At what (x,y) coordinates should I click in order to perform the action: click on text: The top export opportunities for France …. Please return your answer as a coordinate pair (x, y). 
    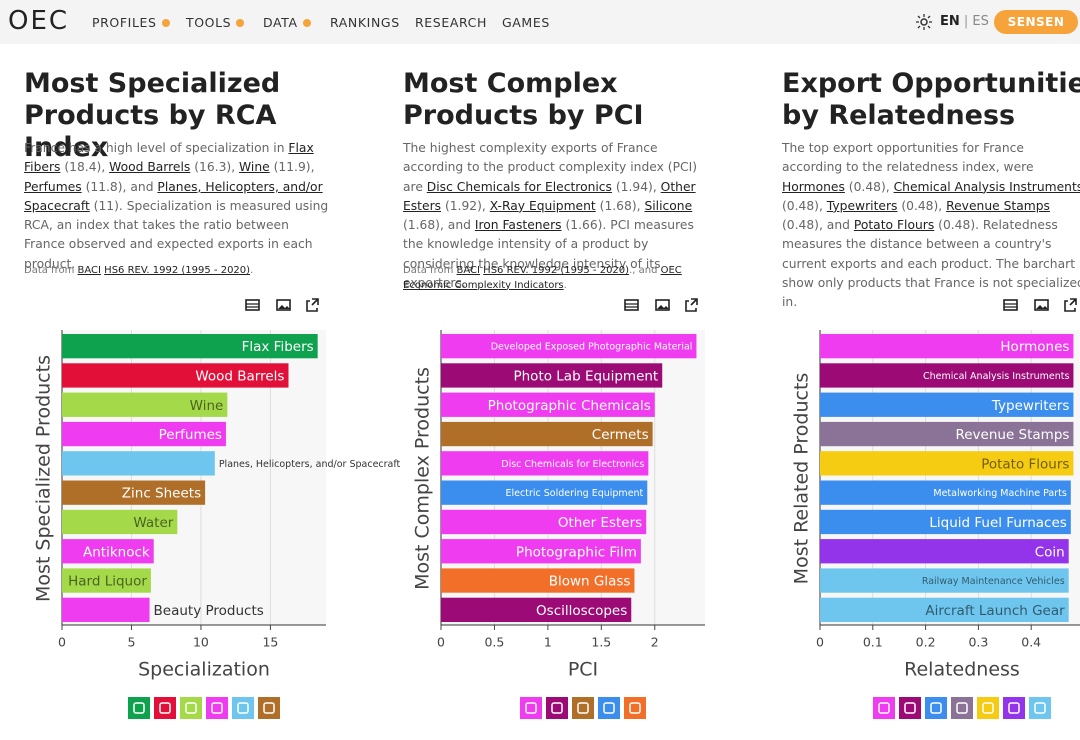
    Looking at the image, I should click on (908, 158).